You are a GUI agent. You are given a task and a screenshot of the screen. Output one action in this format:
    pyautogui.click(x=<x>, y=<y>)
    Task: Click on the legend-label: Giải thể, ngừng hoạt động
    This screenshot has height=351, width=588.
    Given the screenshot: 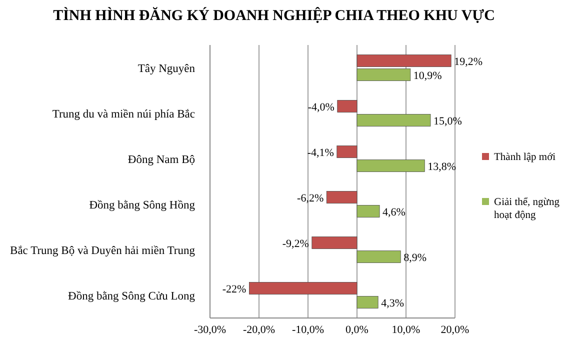 What is the action you would take?
    pyautogui.click(x=527, y=209)
    